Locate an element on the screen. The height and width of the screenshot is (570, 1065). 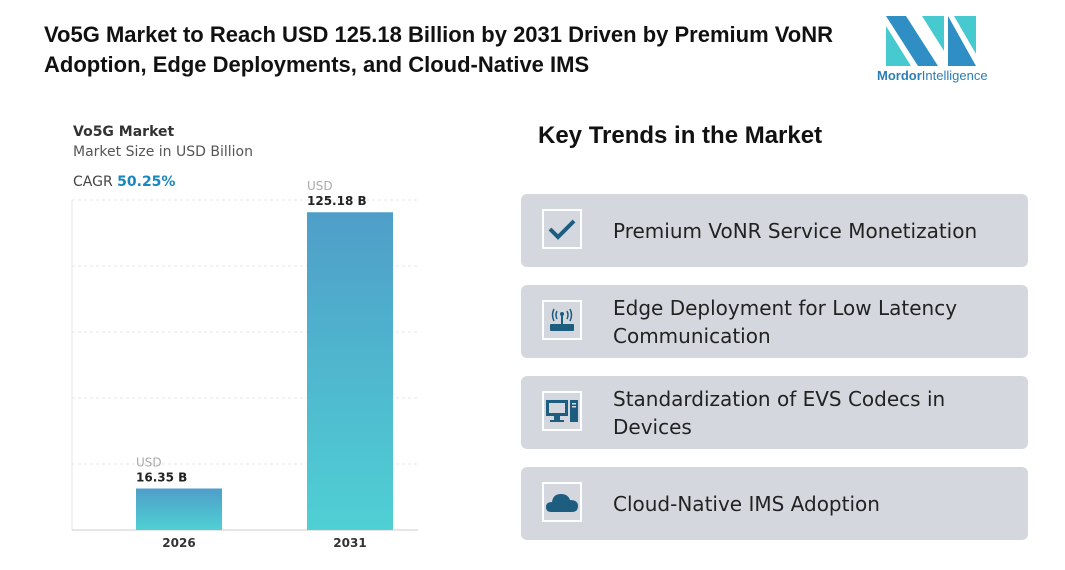
x-tick-label: 2026 is located at coordinates (178, 543).